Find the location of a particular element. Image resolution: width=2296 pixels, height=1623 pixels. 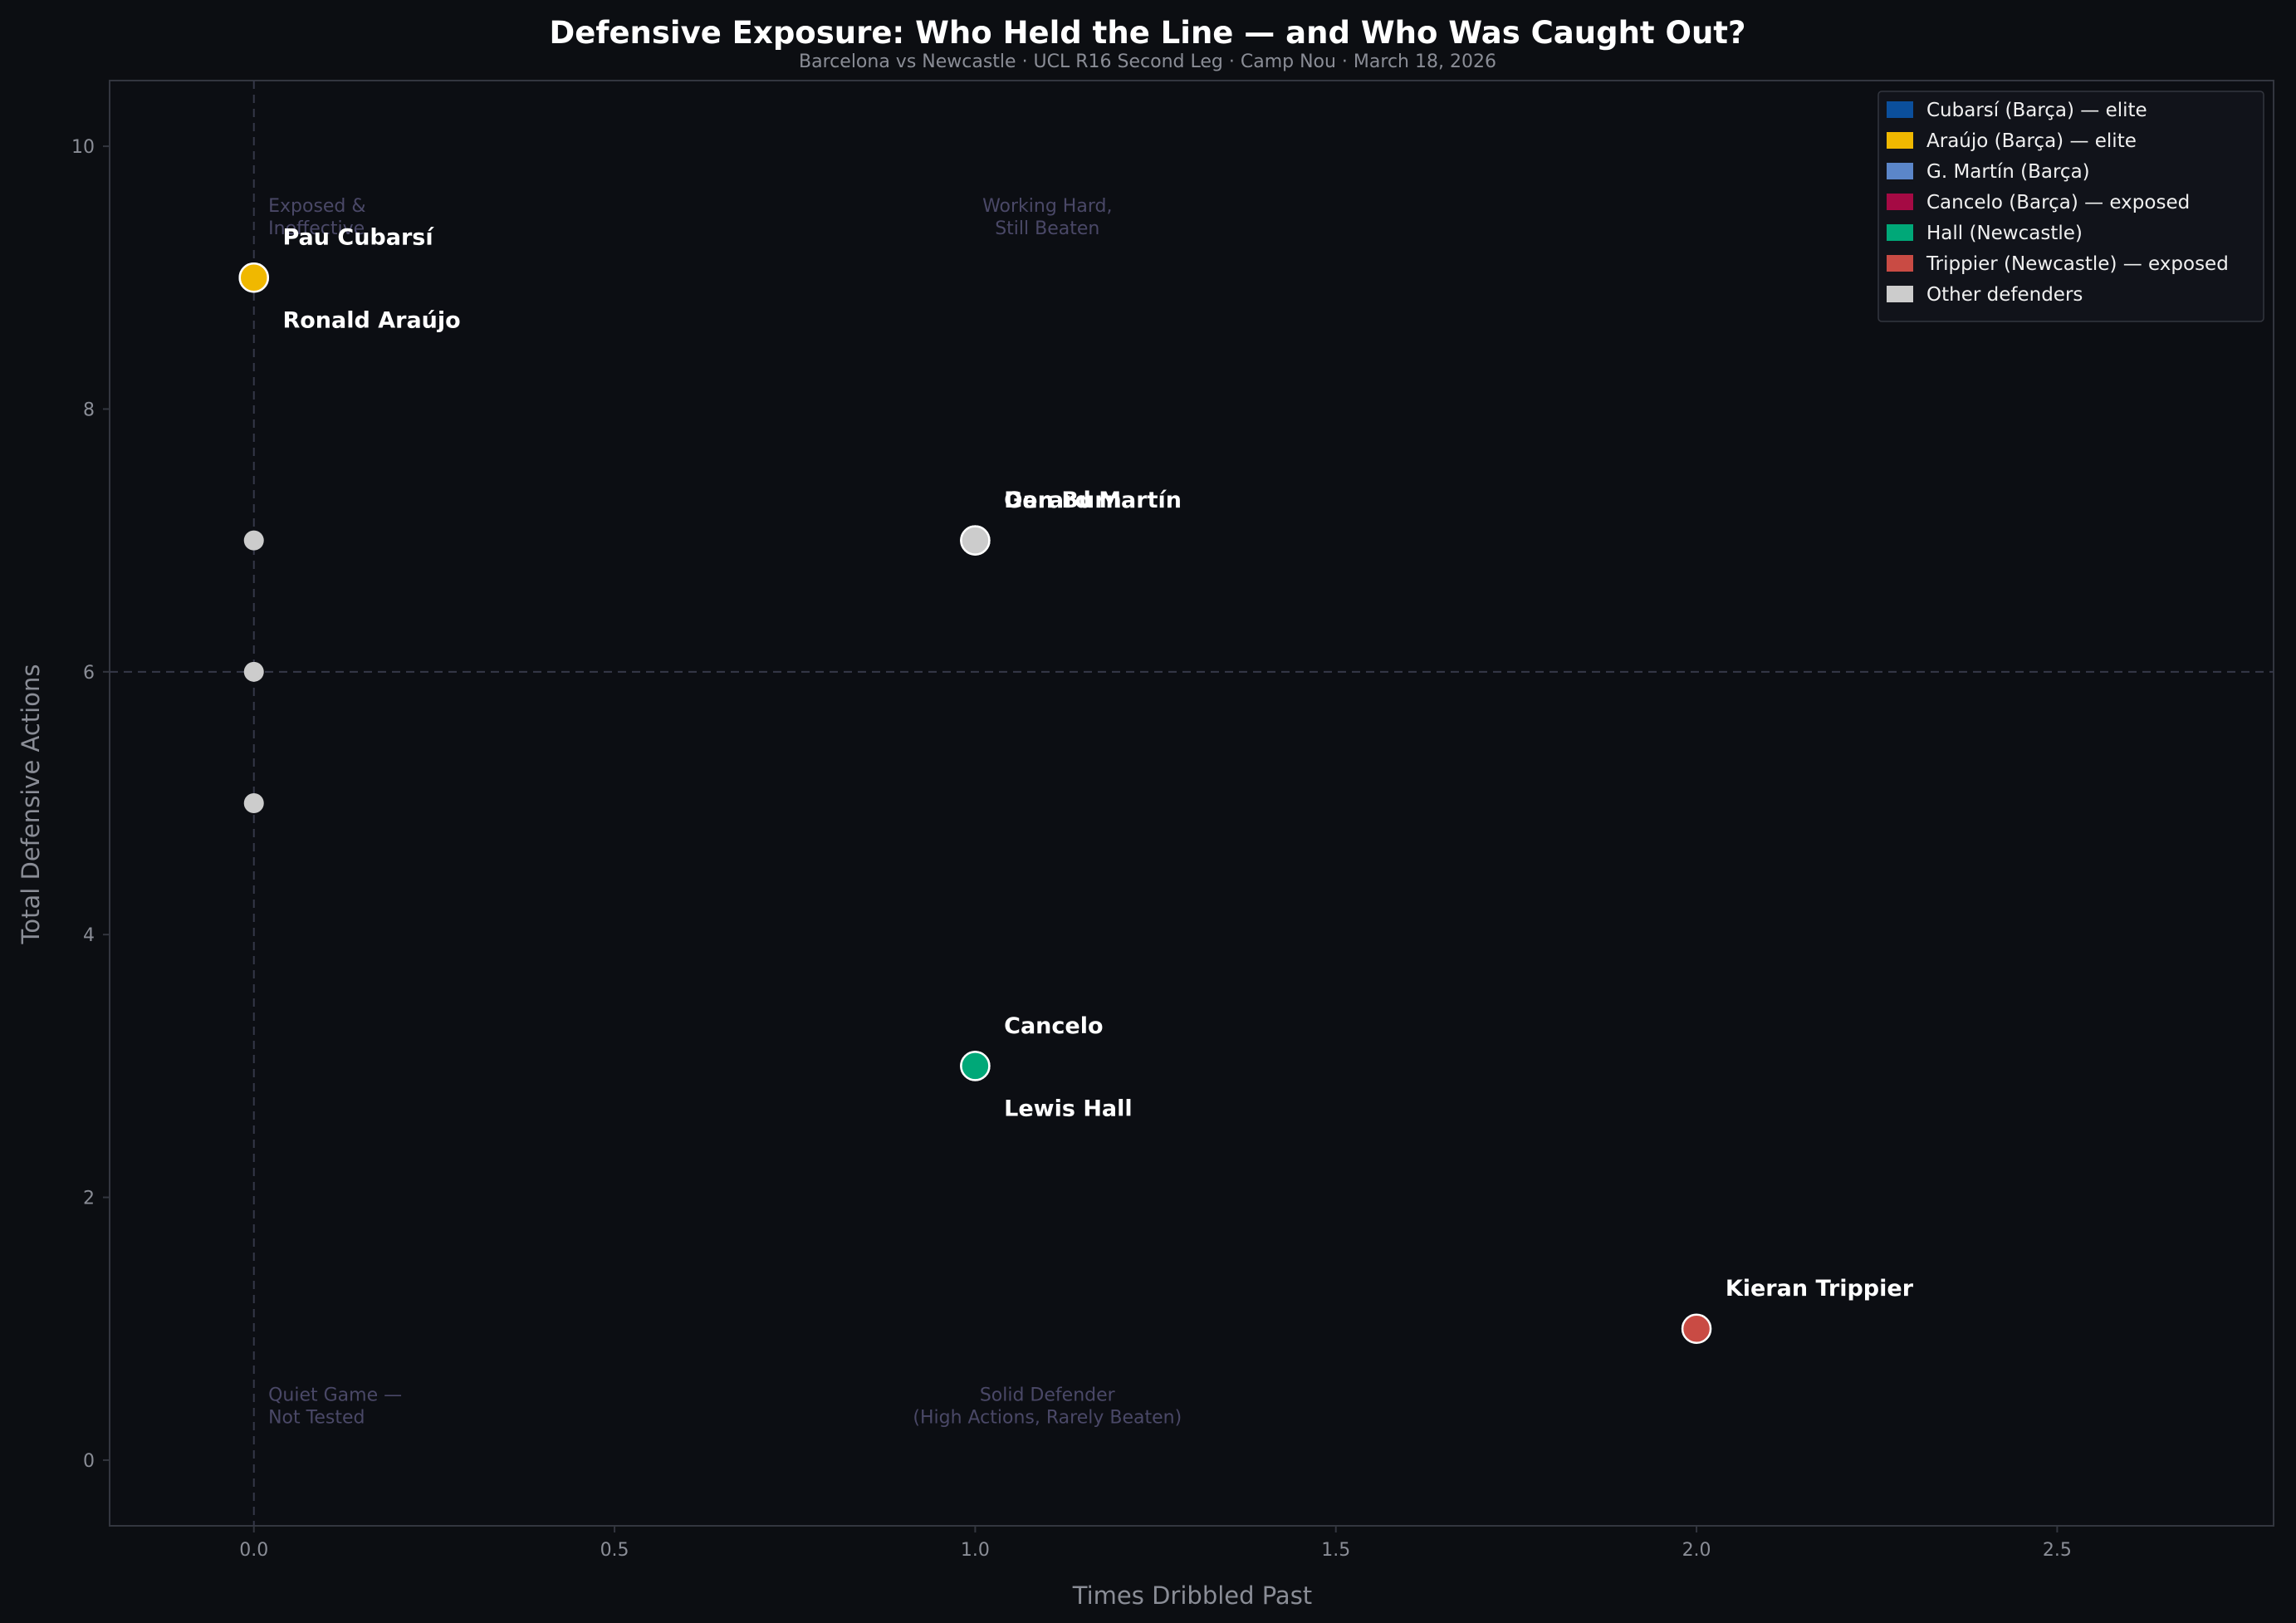

quadrant-label: Exposed & Ineffective is located at coordinates (316, 218).